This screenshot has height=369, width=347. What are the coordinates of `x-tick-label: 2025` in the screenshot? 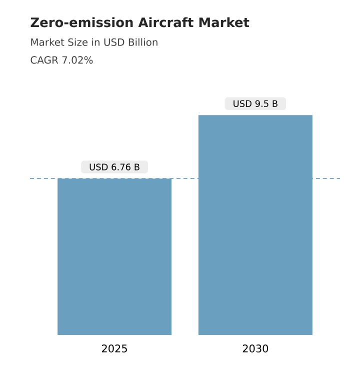 It's located at (114, 348).